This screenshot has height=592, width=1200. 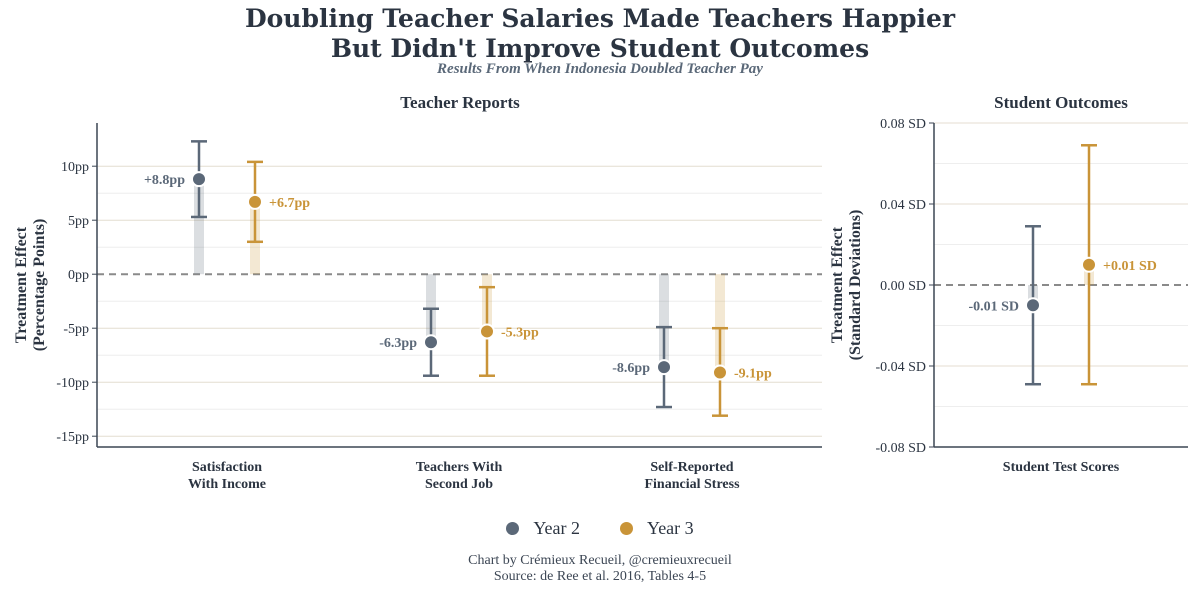 What do you see at coordinates (164, 180) in the screenshot?
I see `data-label: +8.8pp` at bounding box center [164, 180].